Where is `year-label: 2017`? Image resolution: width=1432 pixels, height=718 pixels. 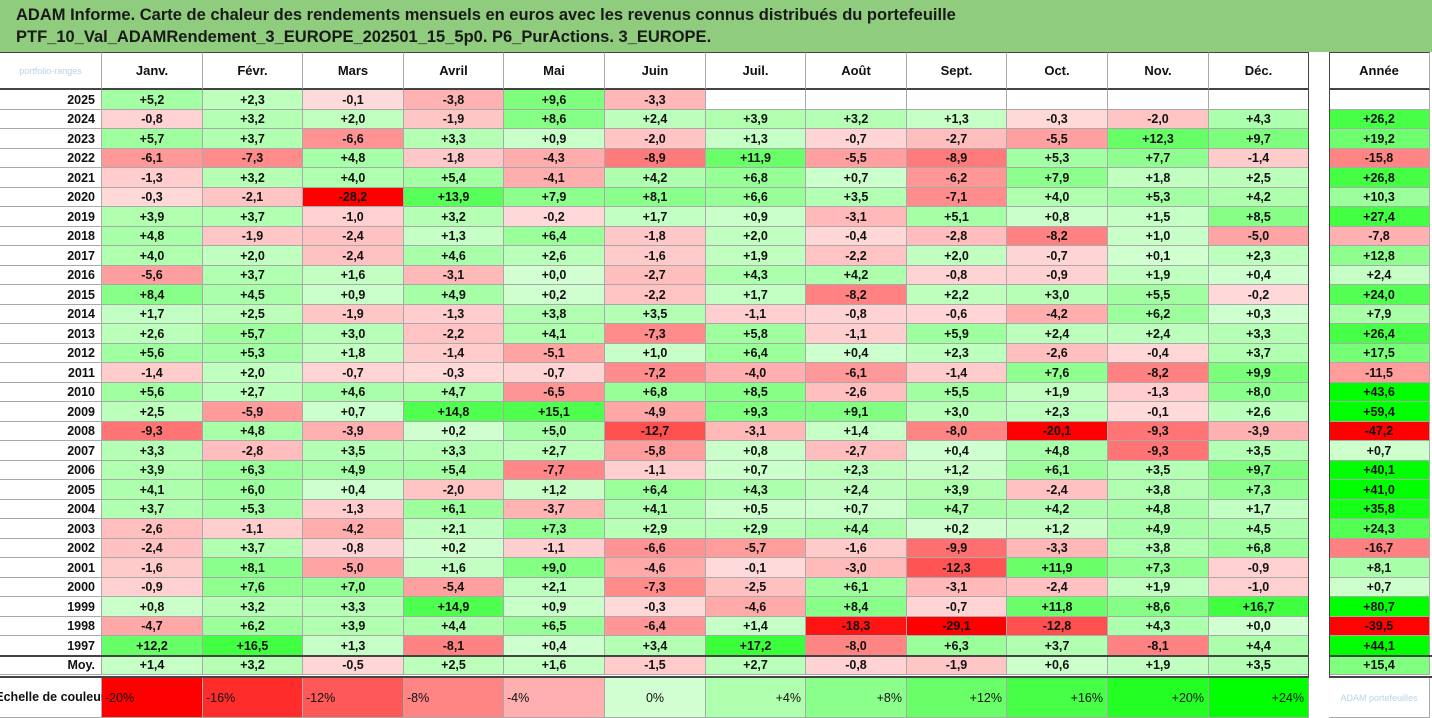 year-label: 2017 is located at coordinates (51, 256).